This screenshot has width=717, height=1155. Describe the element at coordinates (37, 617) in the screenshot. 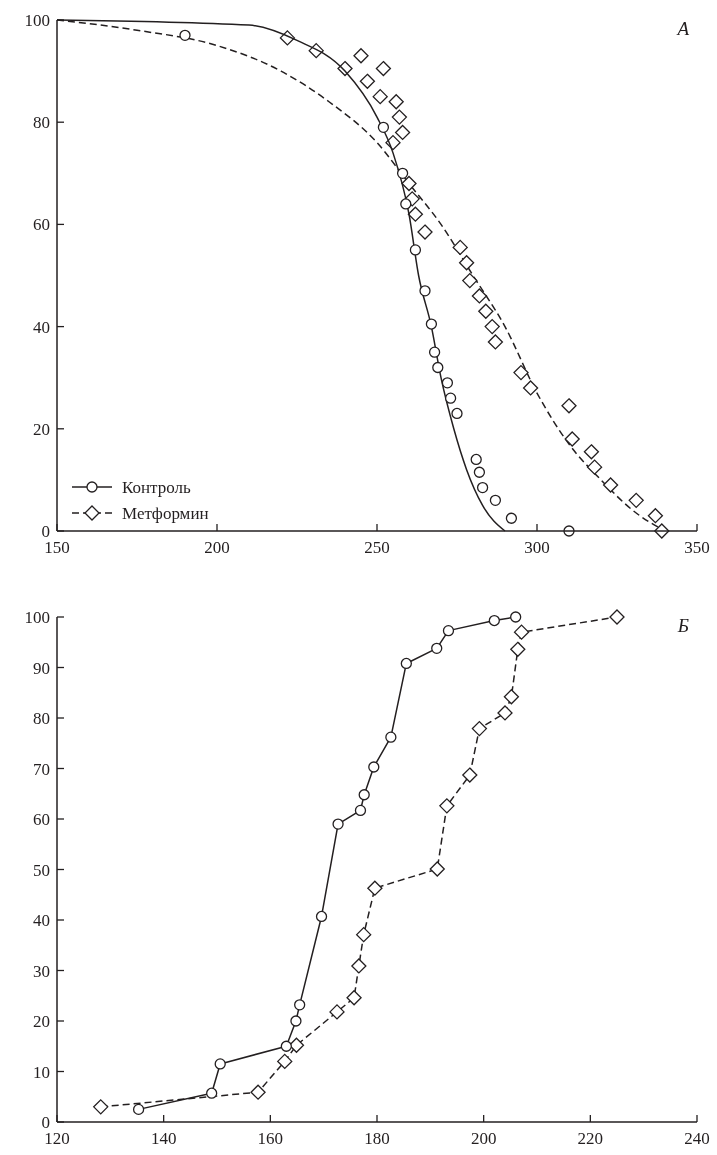

I see `y-tick-label: 100` at that location.